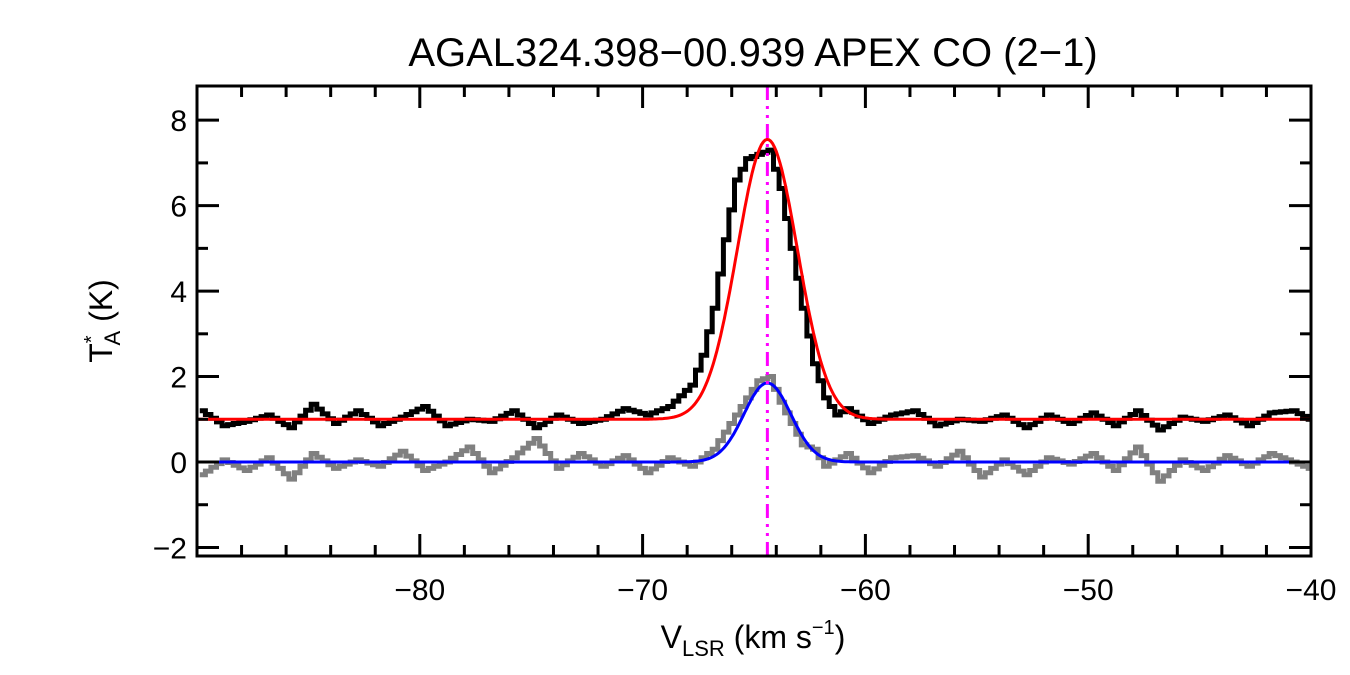  I want to click on chart-title: AGAL324.398−00.939 APEX CO (2−1), so click(752, 53).